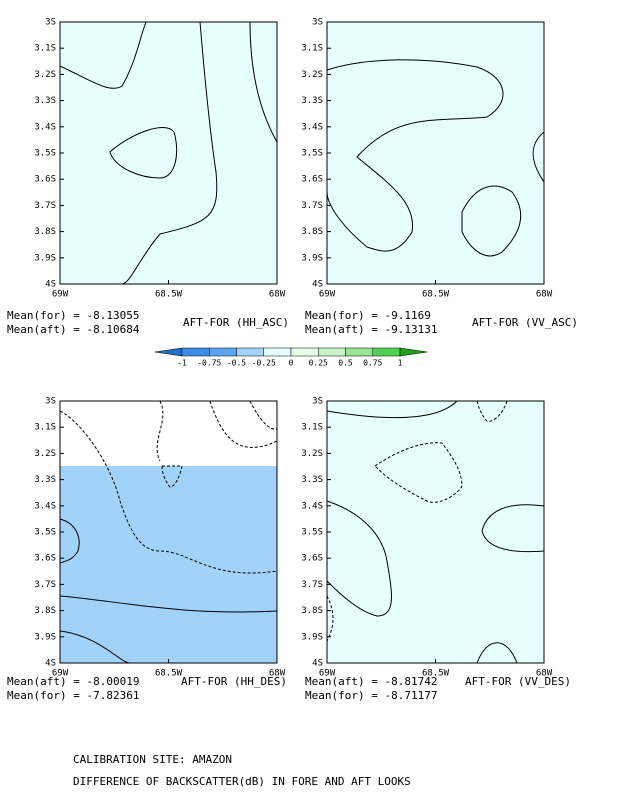 Image resolution: width=618 pixels, height=800 pixels. Describe the element at coordinates (318, 363) in the screenshot. I see `colorbar-label: 0.25` at that location.